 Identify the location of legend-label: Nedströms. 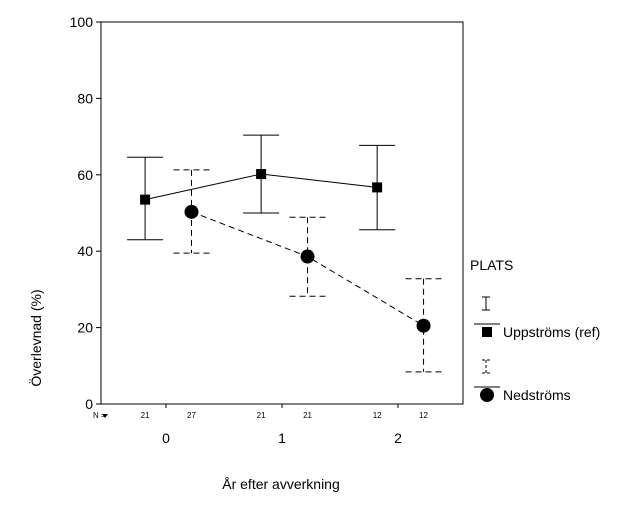
(537, 395).